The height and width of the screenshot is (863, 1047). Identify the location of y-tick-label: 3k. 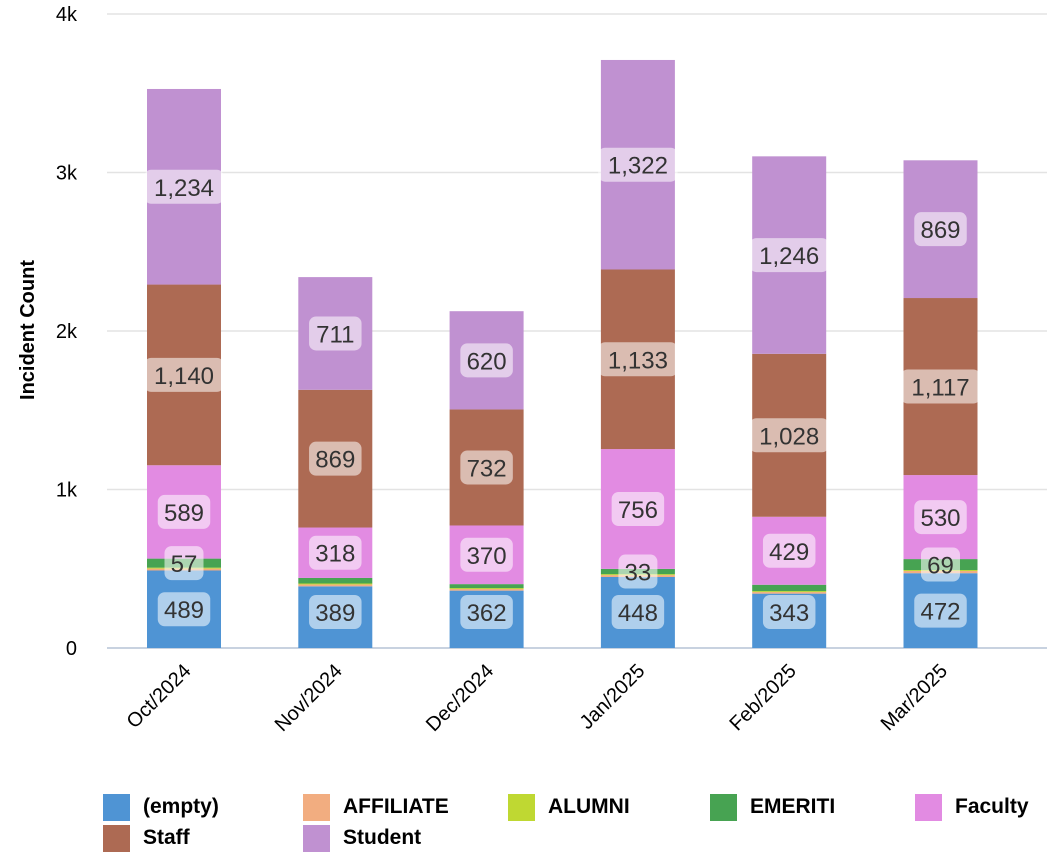
(67, 174).